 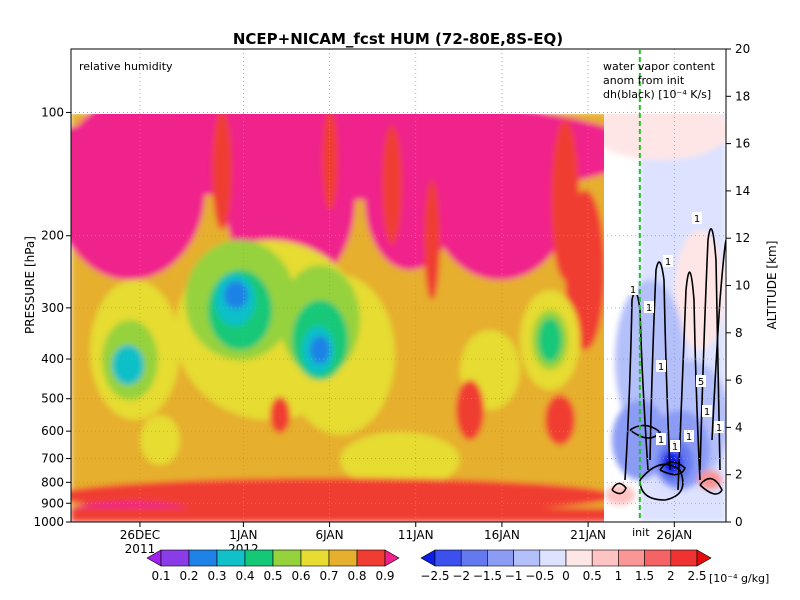 I want to click on colorbar-level-label: −0.5, so click(x=539, y=576).